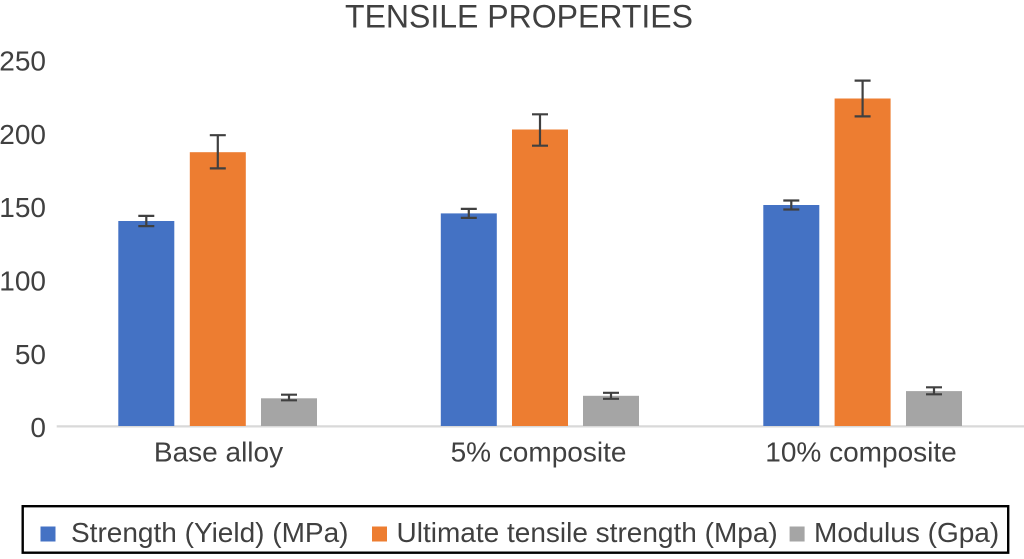 This screenshot has width=1024, height=559. What do you see at coordinates (23, 281) in the screenshot?
I see `svg-text: 100` at bounding box center [23, 281].